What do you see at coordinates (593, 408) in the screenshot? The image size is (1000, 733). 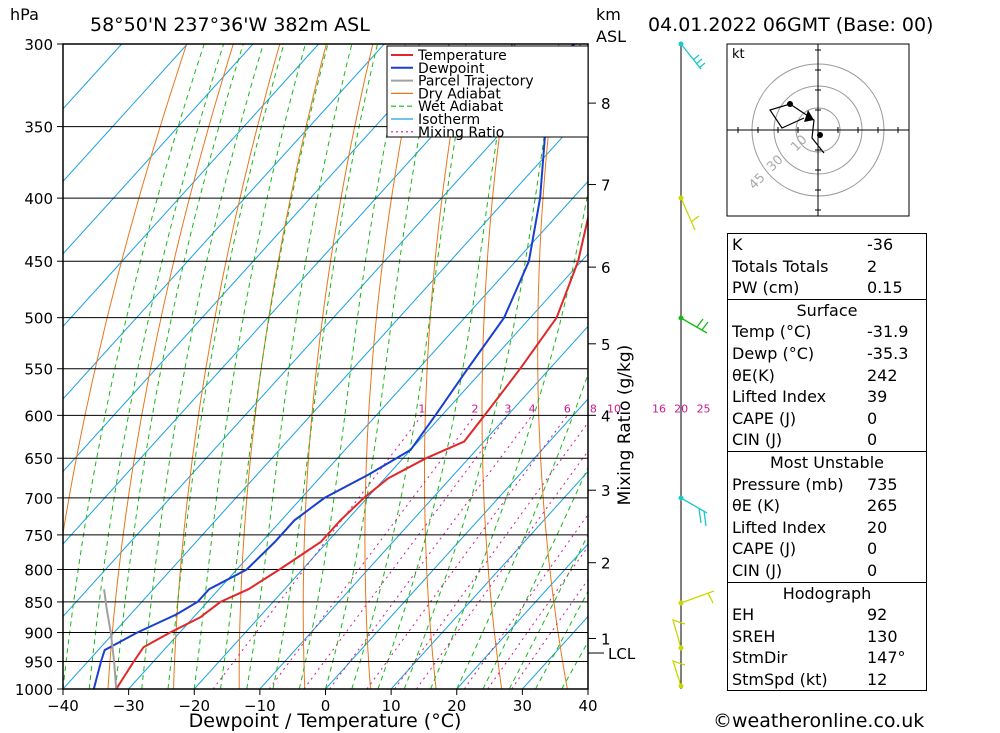 I see `mixing-ratio-label: 8` at bounding box center [593, 408].